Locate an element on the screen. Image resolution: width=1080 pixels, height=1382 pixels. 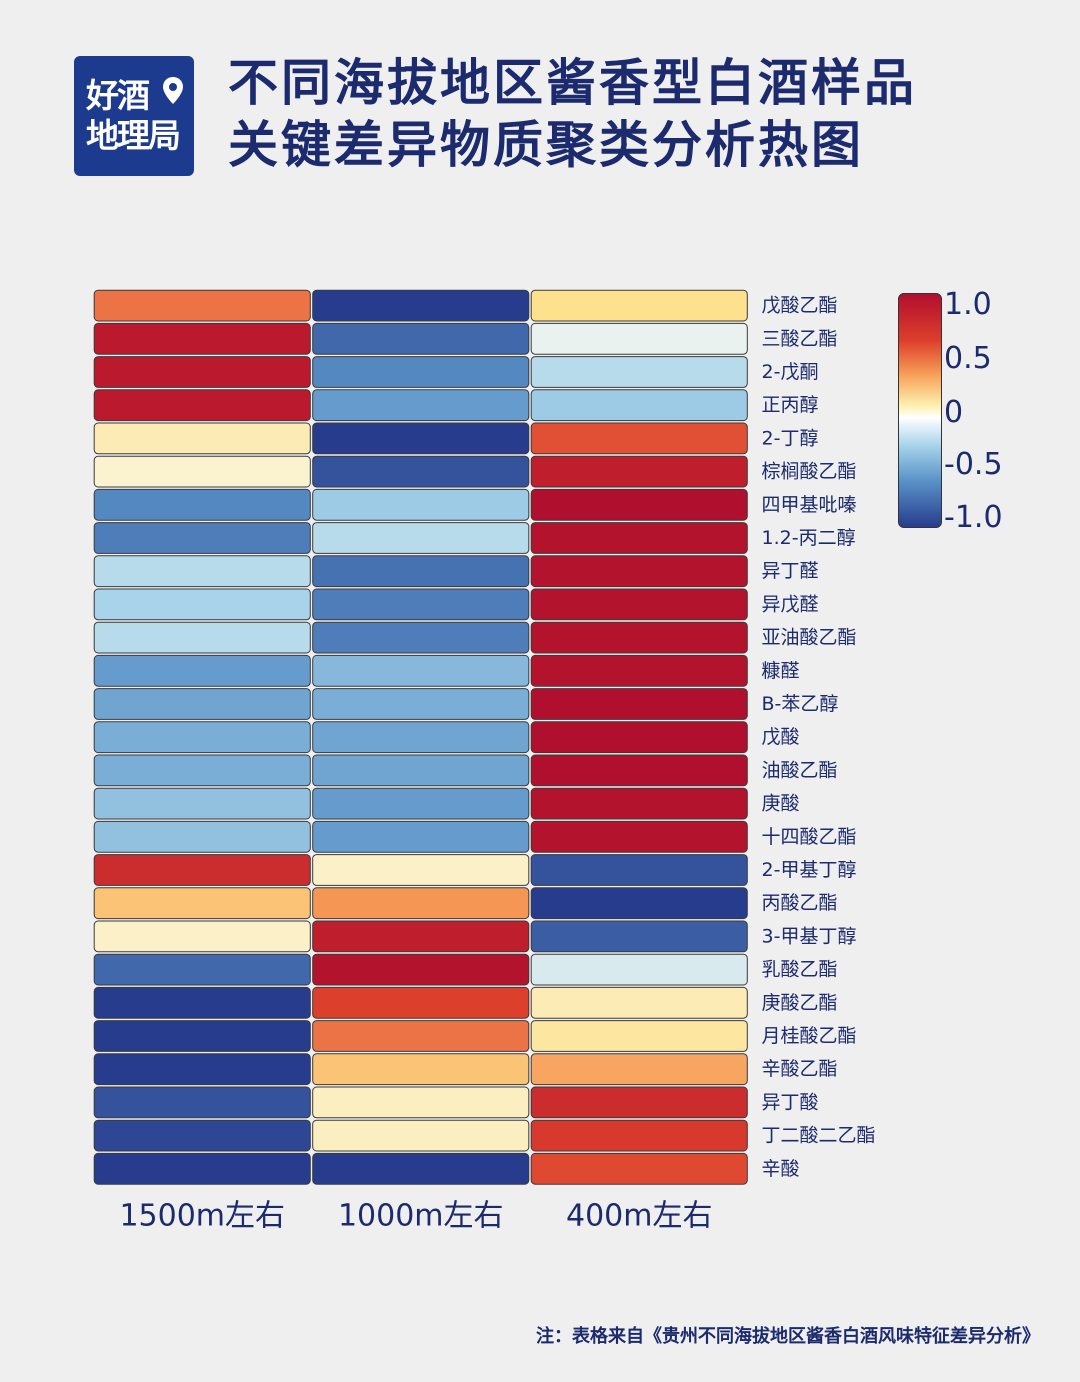
title-line-2: 关键差异物质聚类分析热图 is located at coordinates (546, 145).